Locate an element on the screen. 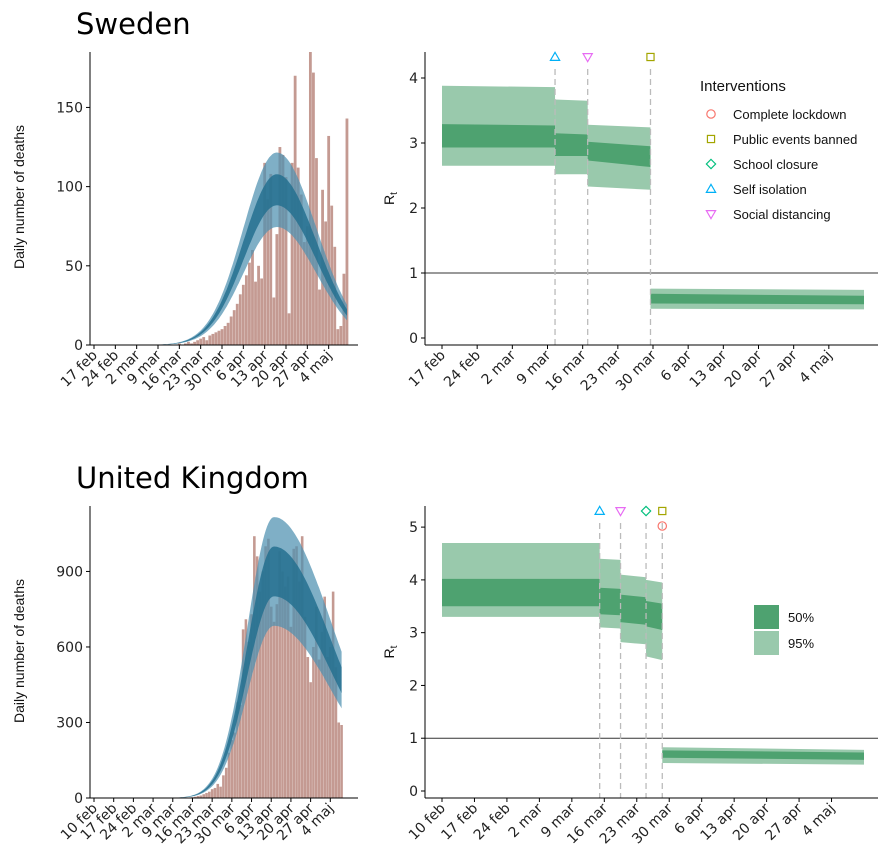 Image resolution: width=879 pixels, height=850 pixels. sweden-deaths-y-tick-label: 50 is located at coordinates (74, 267).